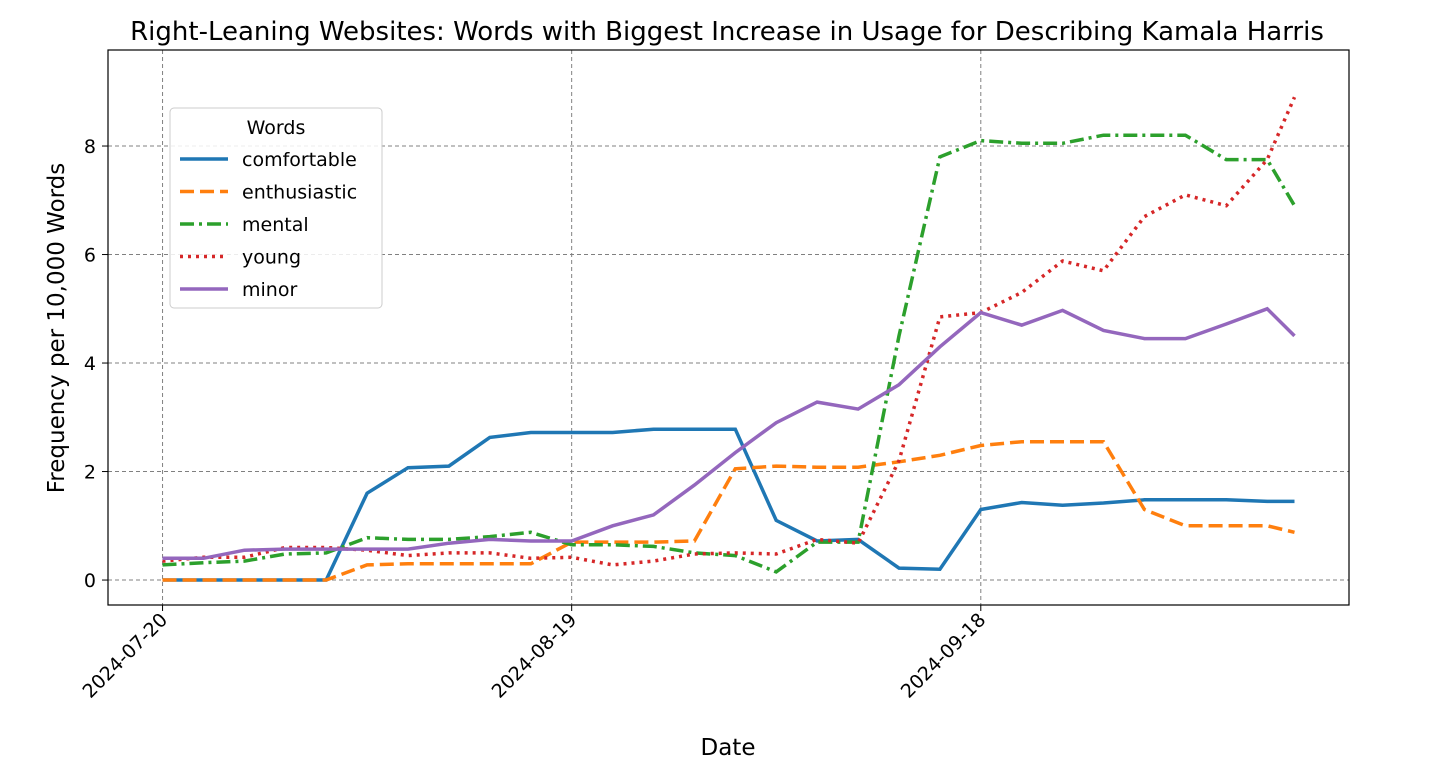 This screenshot has width=1456, height=782. What do you see at coordinates (535, 656) in the screenshot?
I see `x-tick-label: 2024-08-19` at bounding box center [535, 656].